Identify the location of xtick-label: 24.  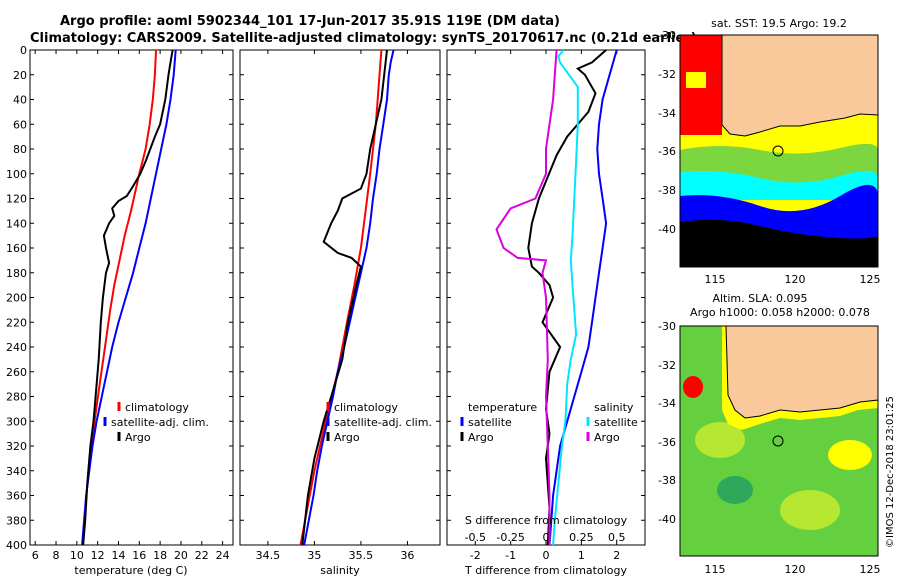
(223, 555).